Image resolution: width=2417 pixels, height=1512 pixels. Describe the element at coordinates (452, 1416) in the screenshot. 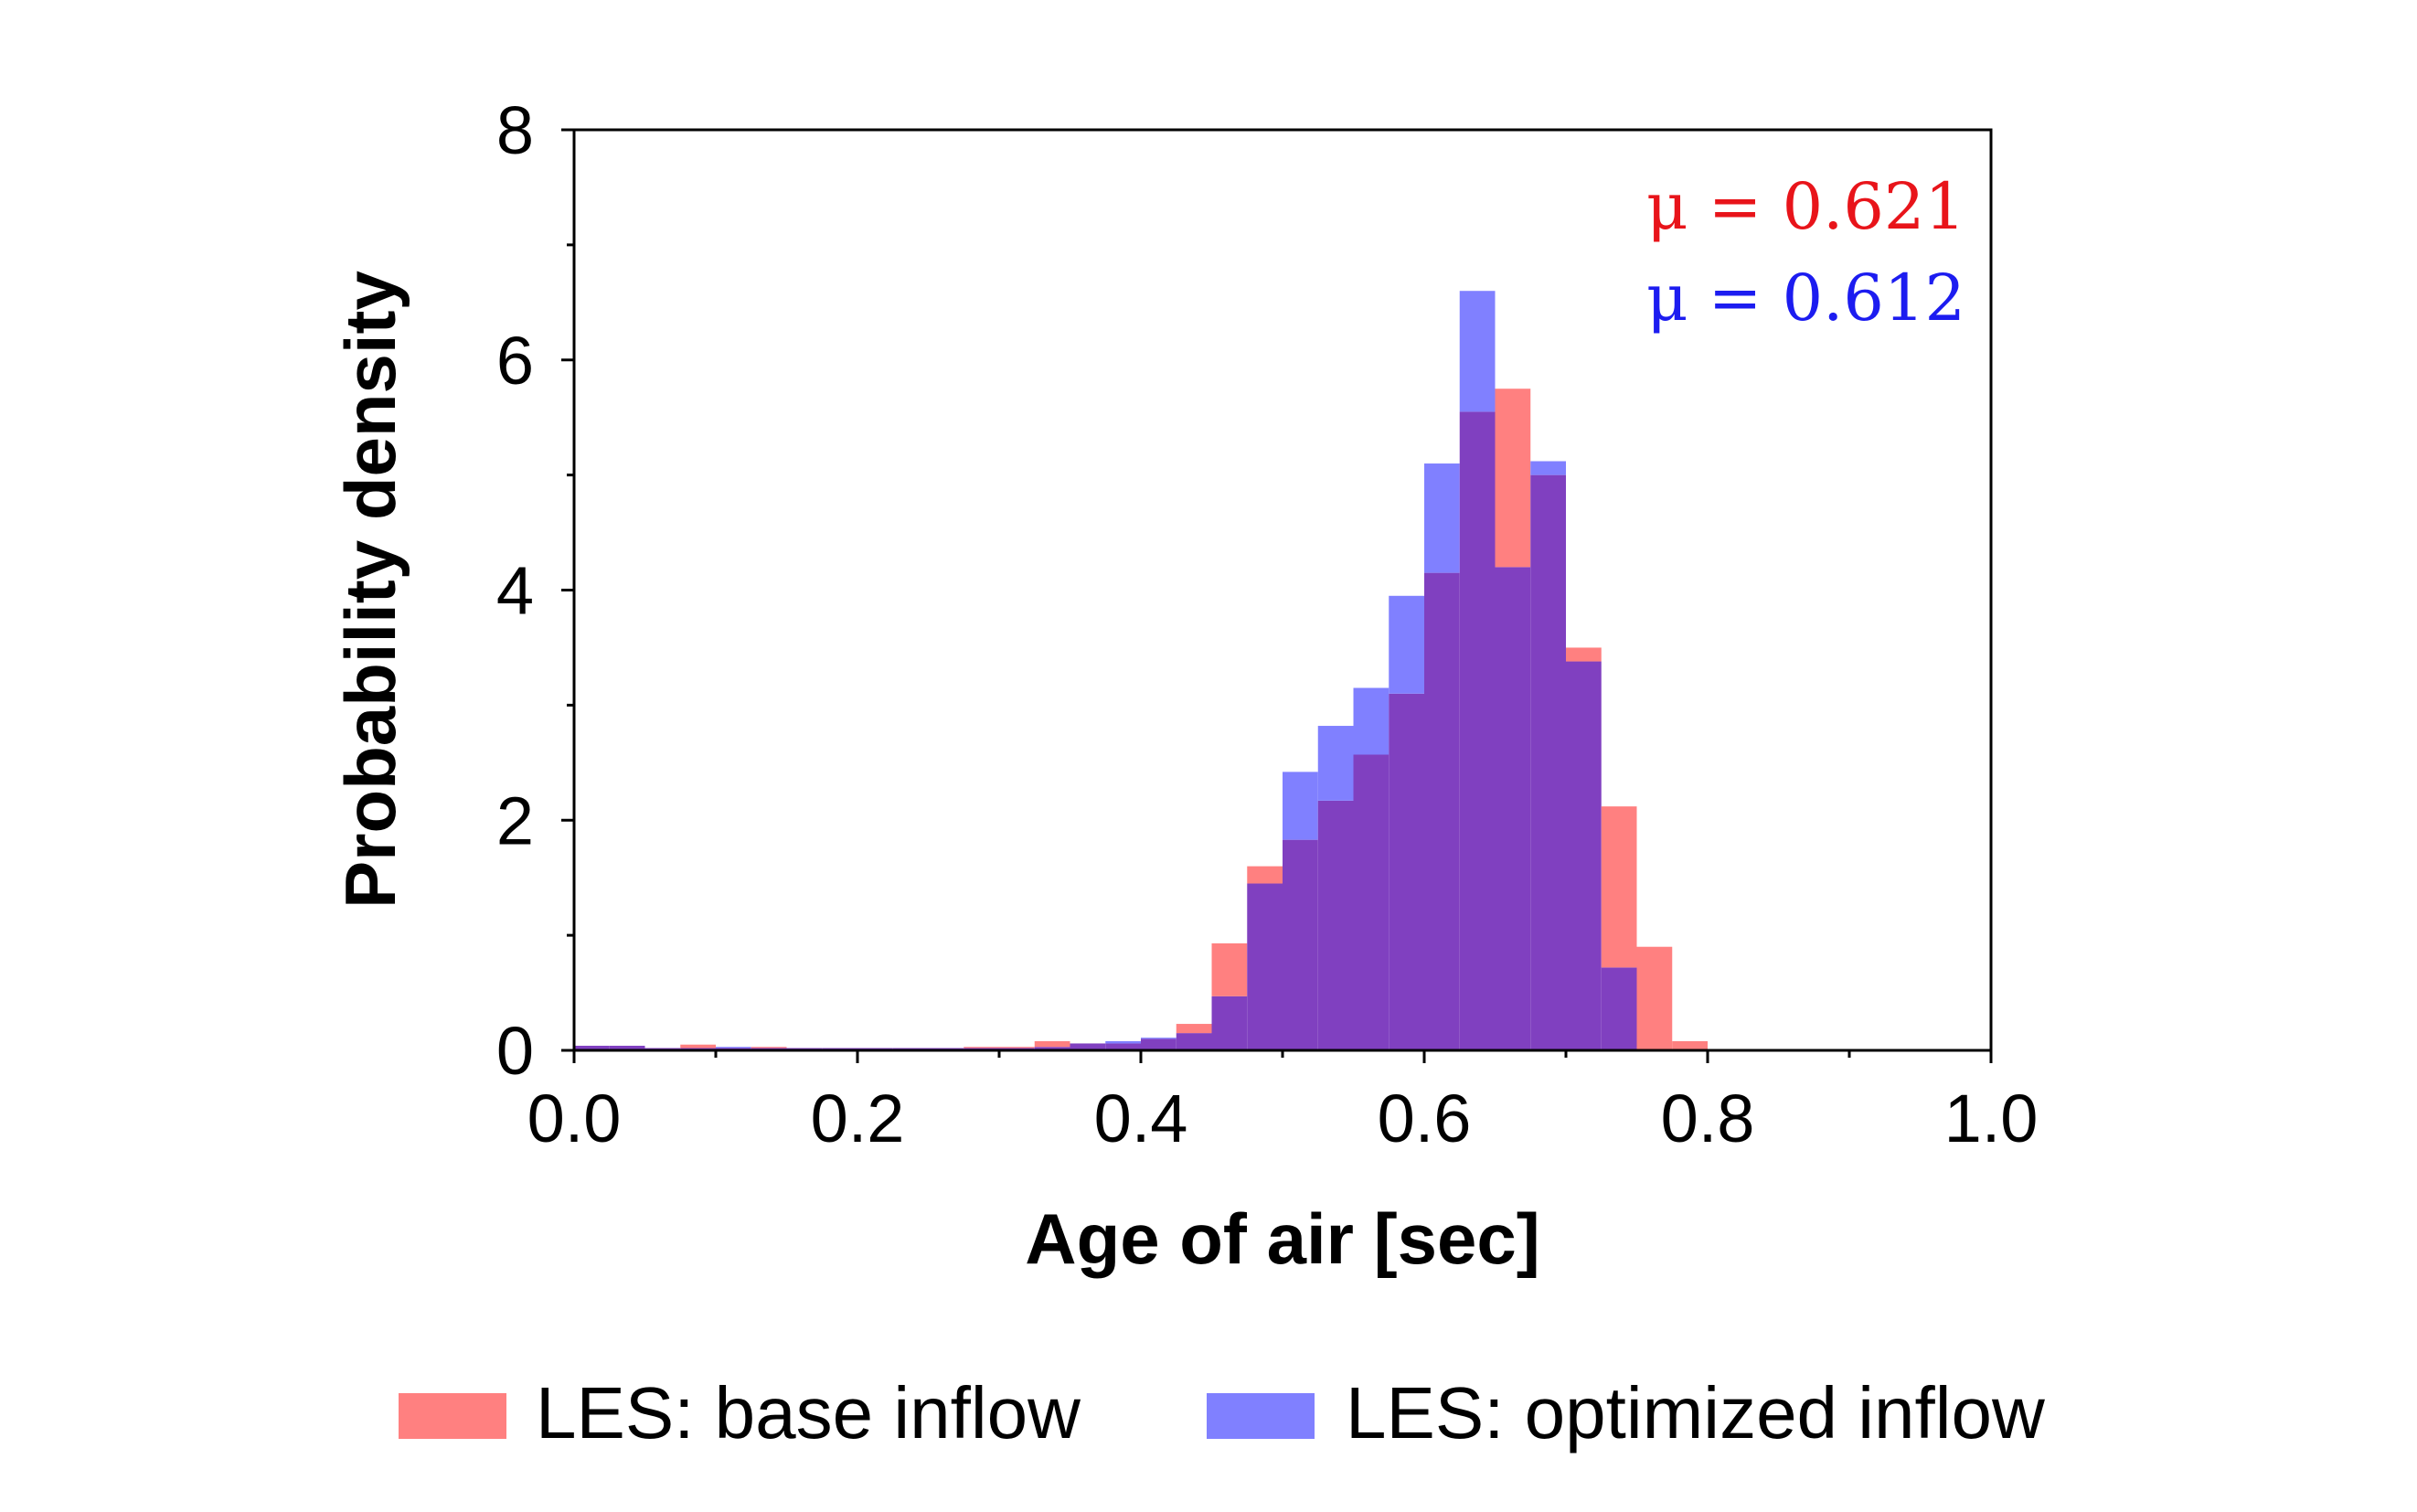

I see `legend-swatch-base` at that location.